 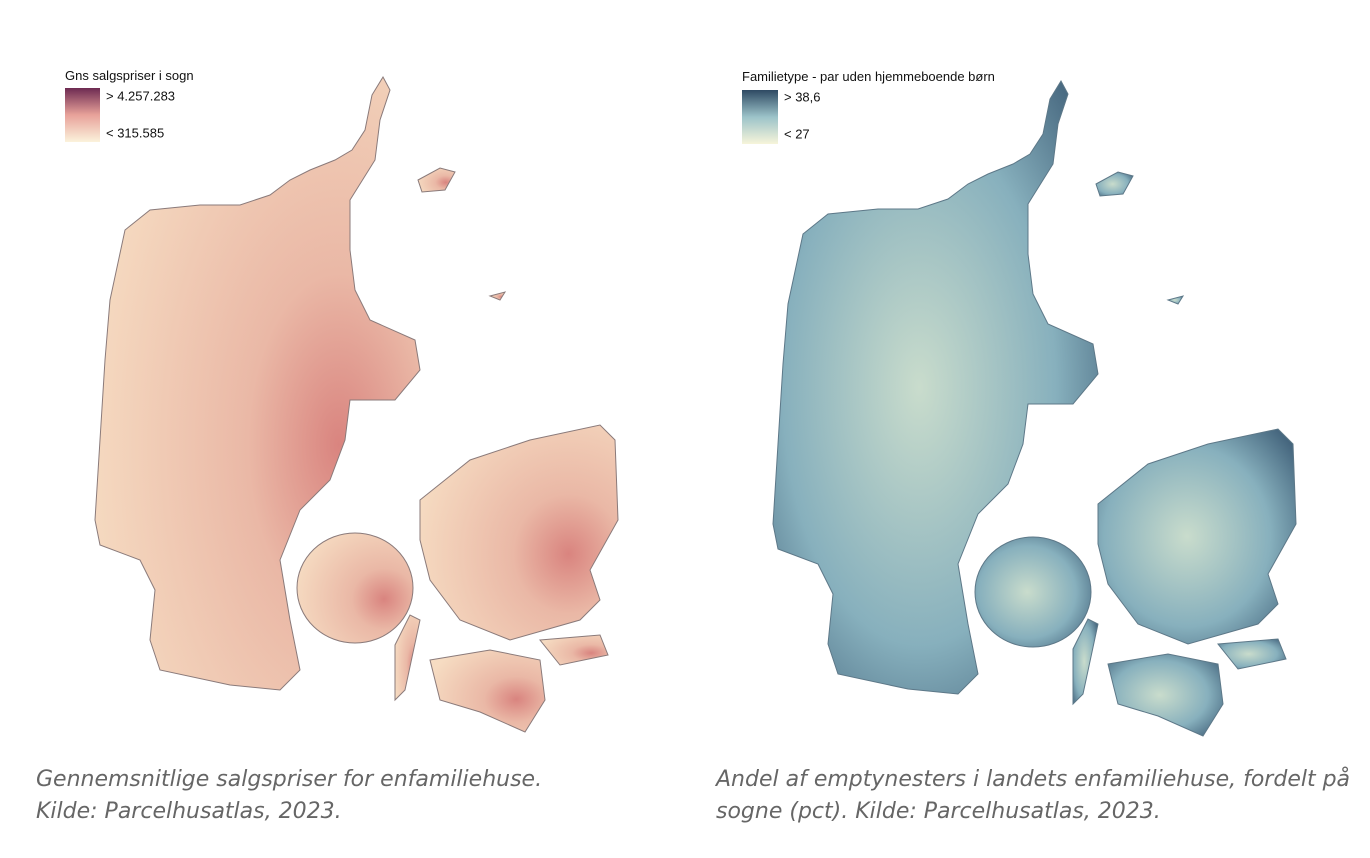 What do you see at coordinates (129, 75) in the screenshot?
I see `legend-title: Gns salgspriser i sogn` at bounding box center [129, 75].